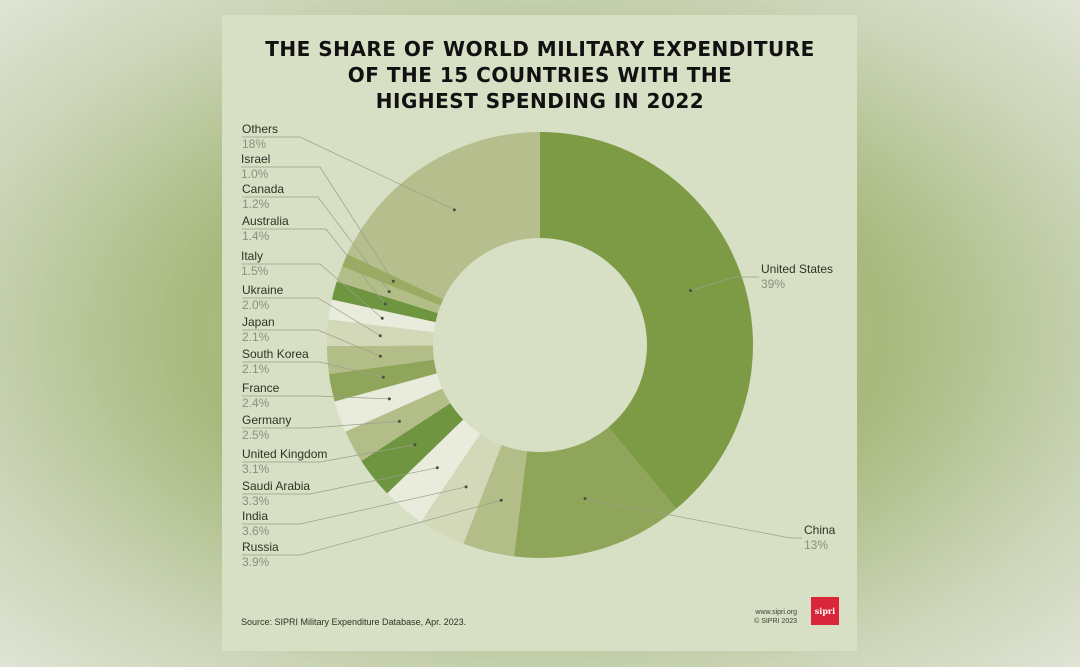 This screenshot has height=667, width=1080. I want to click on label-value: 3.6%, so click(256, 531).